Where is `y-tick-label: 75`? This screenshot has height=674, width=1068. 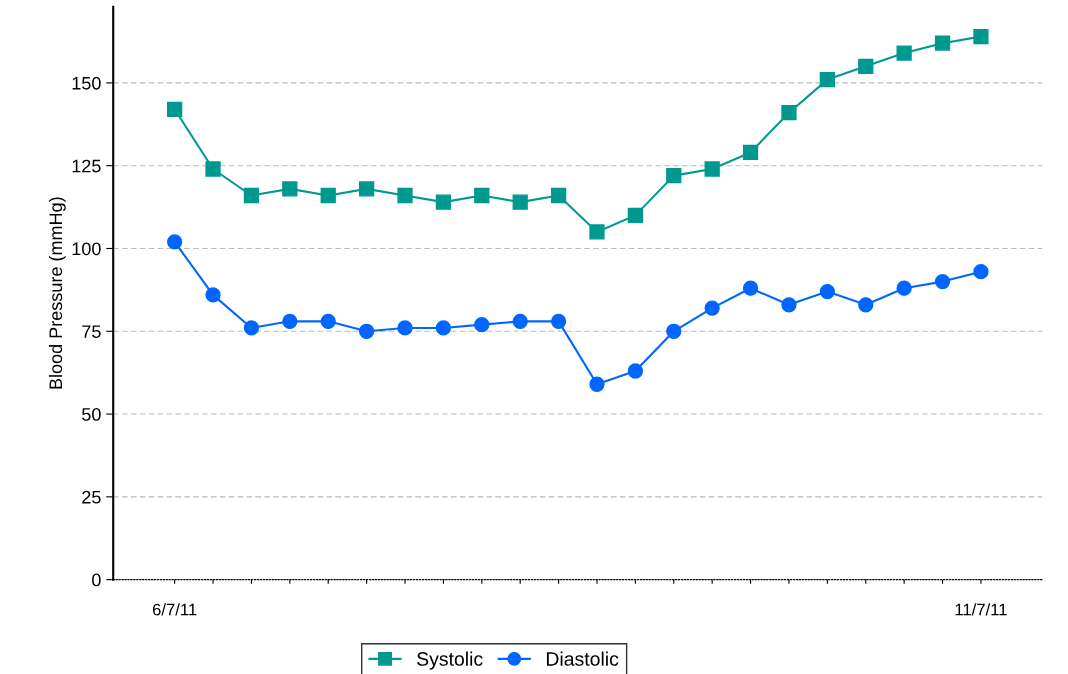
y-tick-label: 75 is located at coordinates (91, 331).